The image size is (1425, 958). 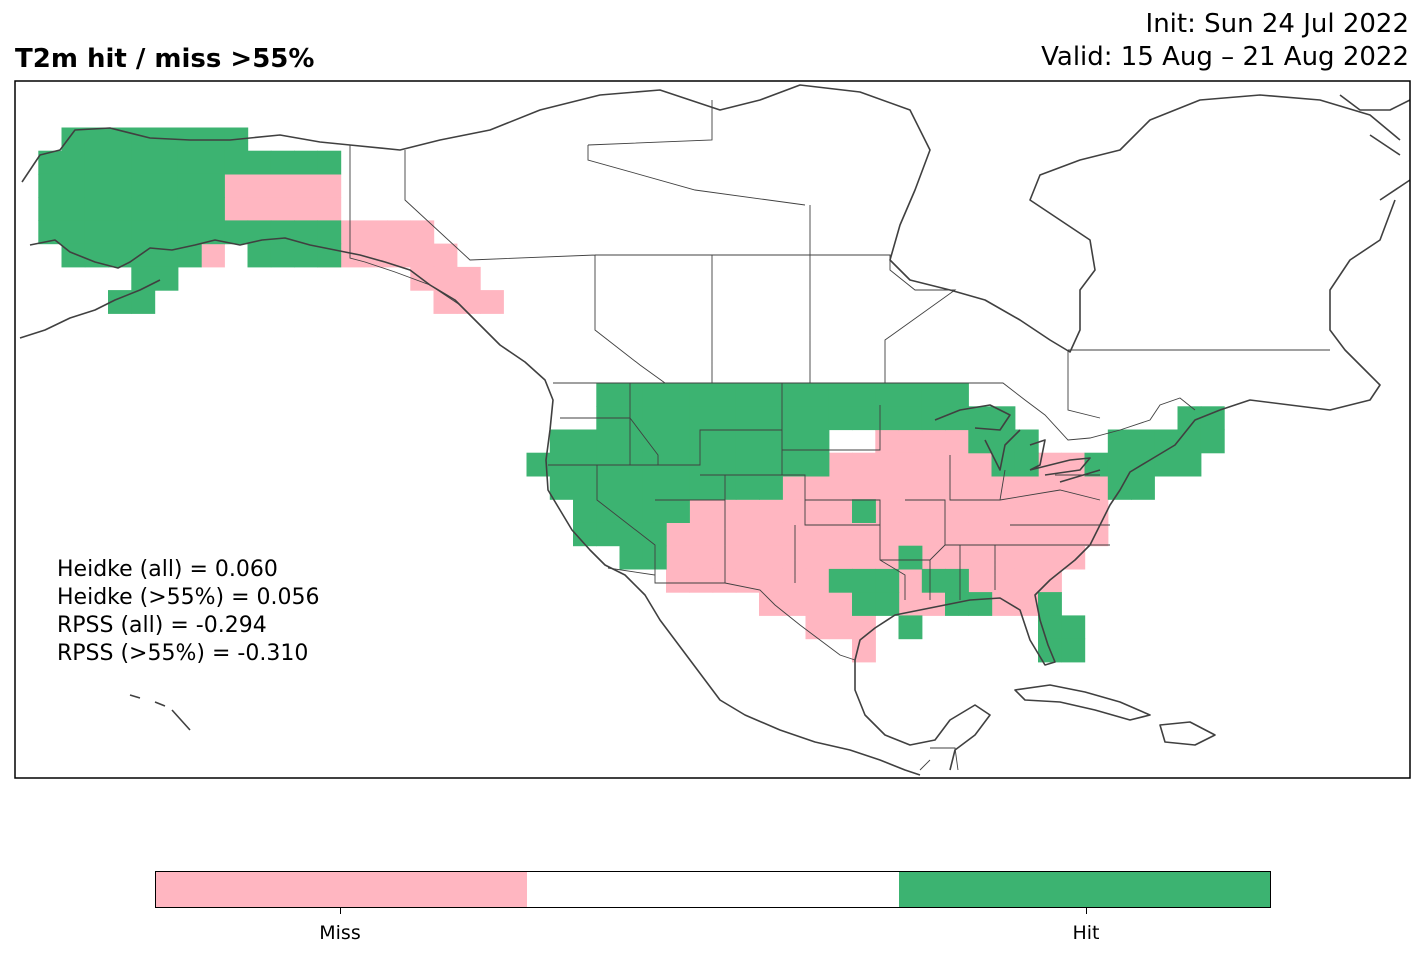 I want to click on border-us-mexico, so click(x=731, y=614).